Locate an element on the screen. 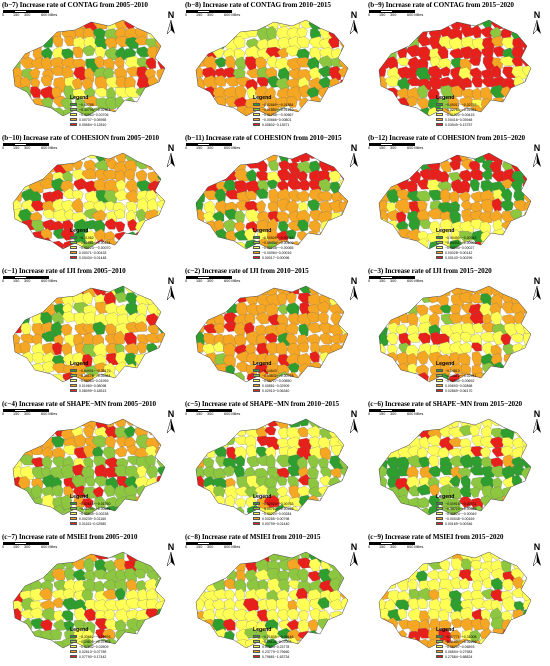 This screenshot has height=666, width=550. legend-item: 0.08099~0.18513 is located at coordinates (101, 390).